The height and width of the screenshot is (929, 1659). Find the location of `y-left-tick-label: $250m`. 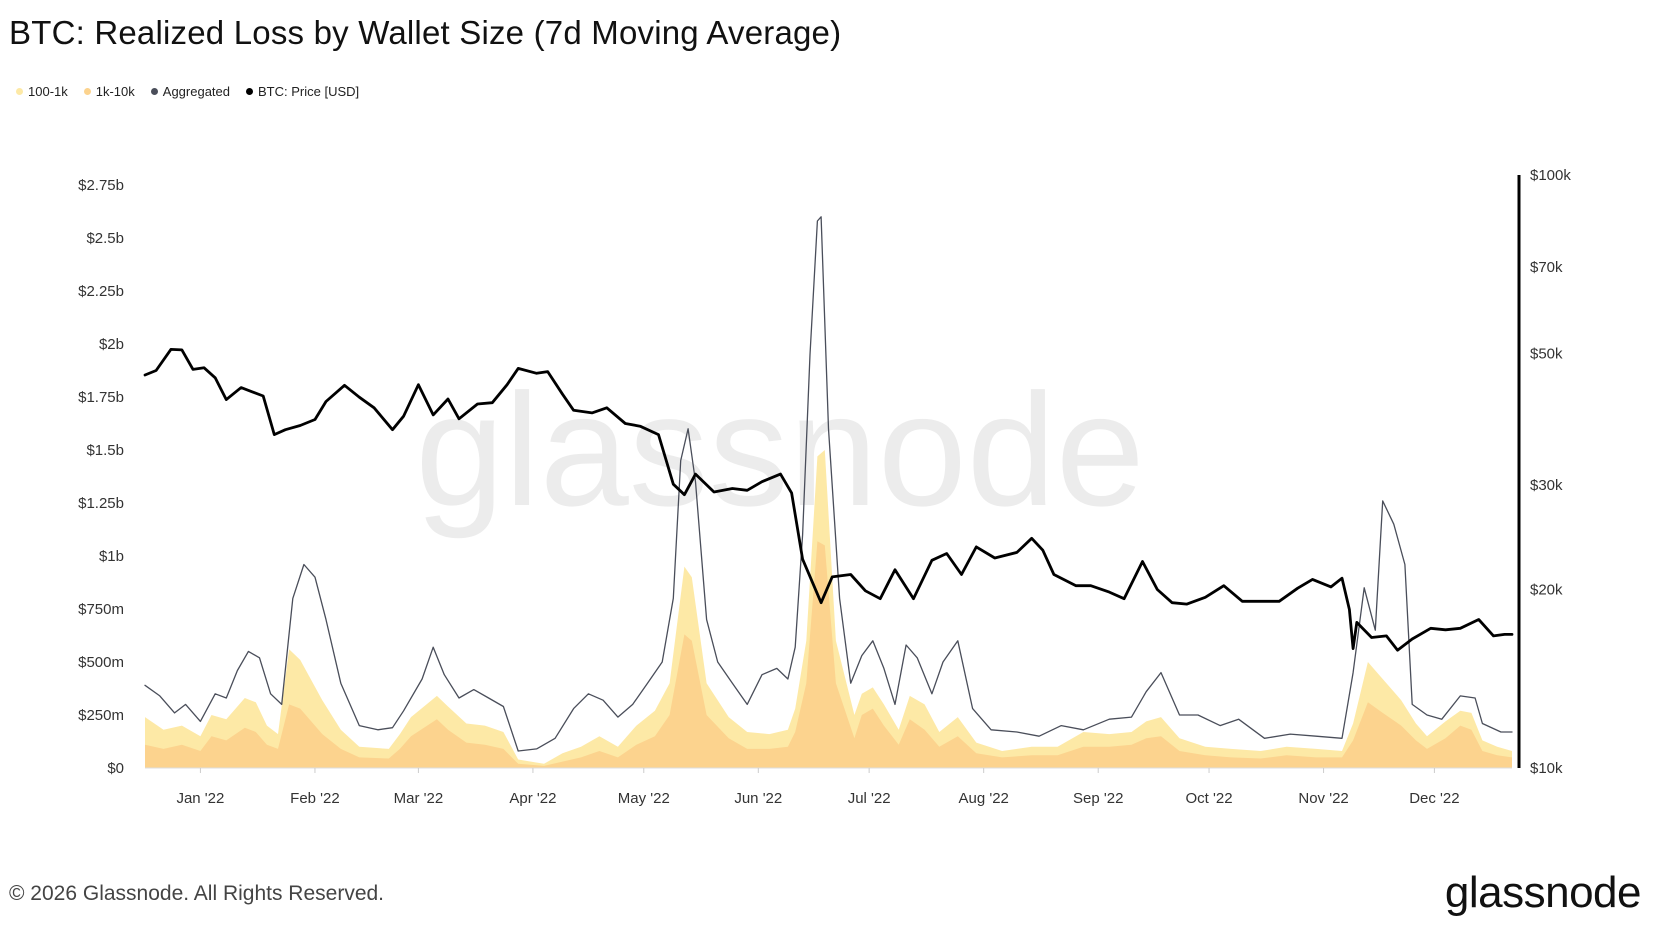

y-left-tick-label: $250m is located at coordinates (101, 715).